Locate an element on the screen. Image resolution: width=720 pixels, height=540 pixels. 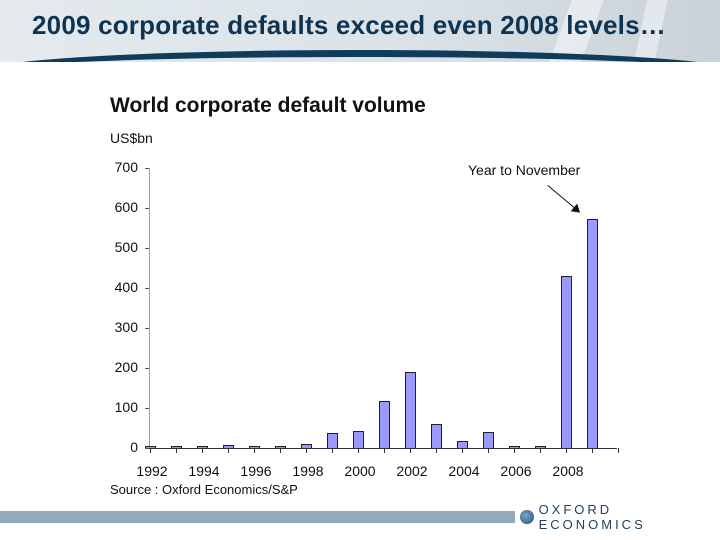
bar-2000 is located at coordinates (358, 439).